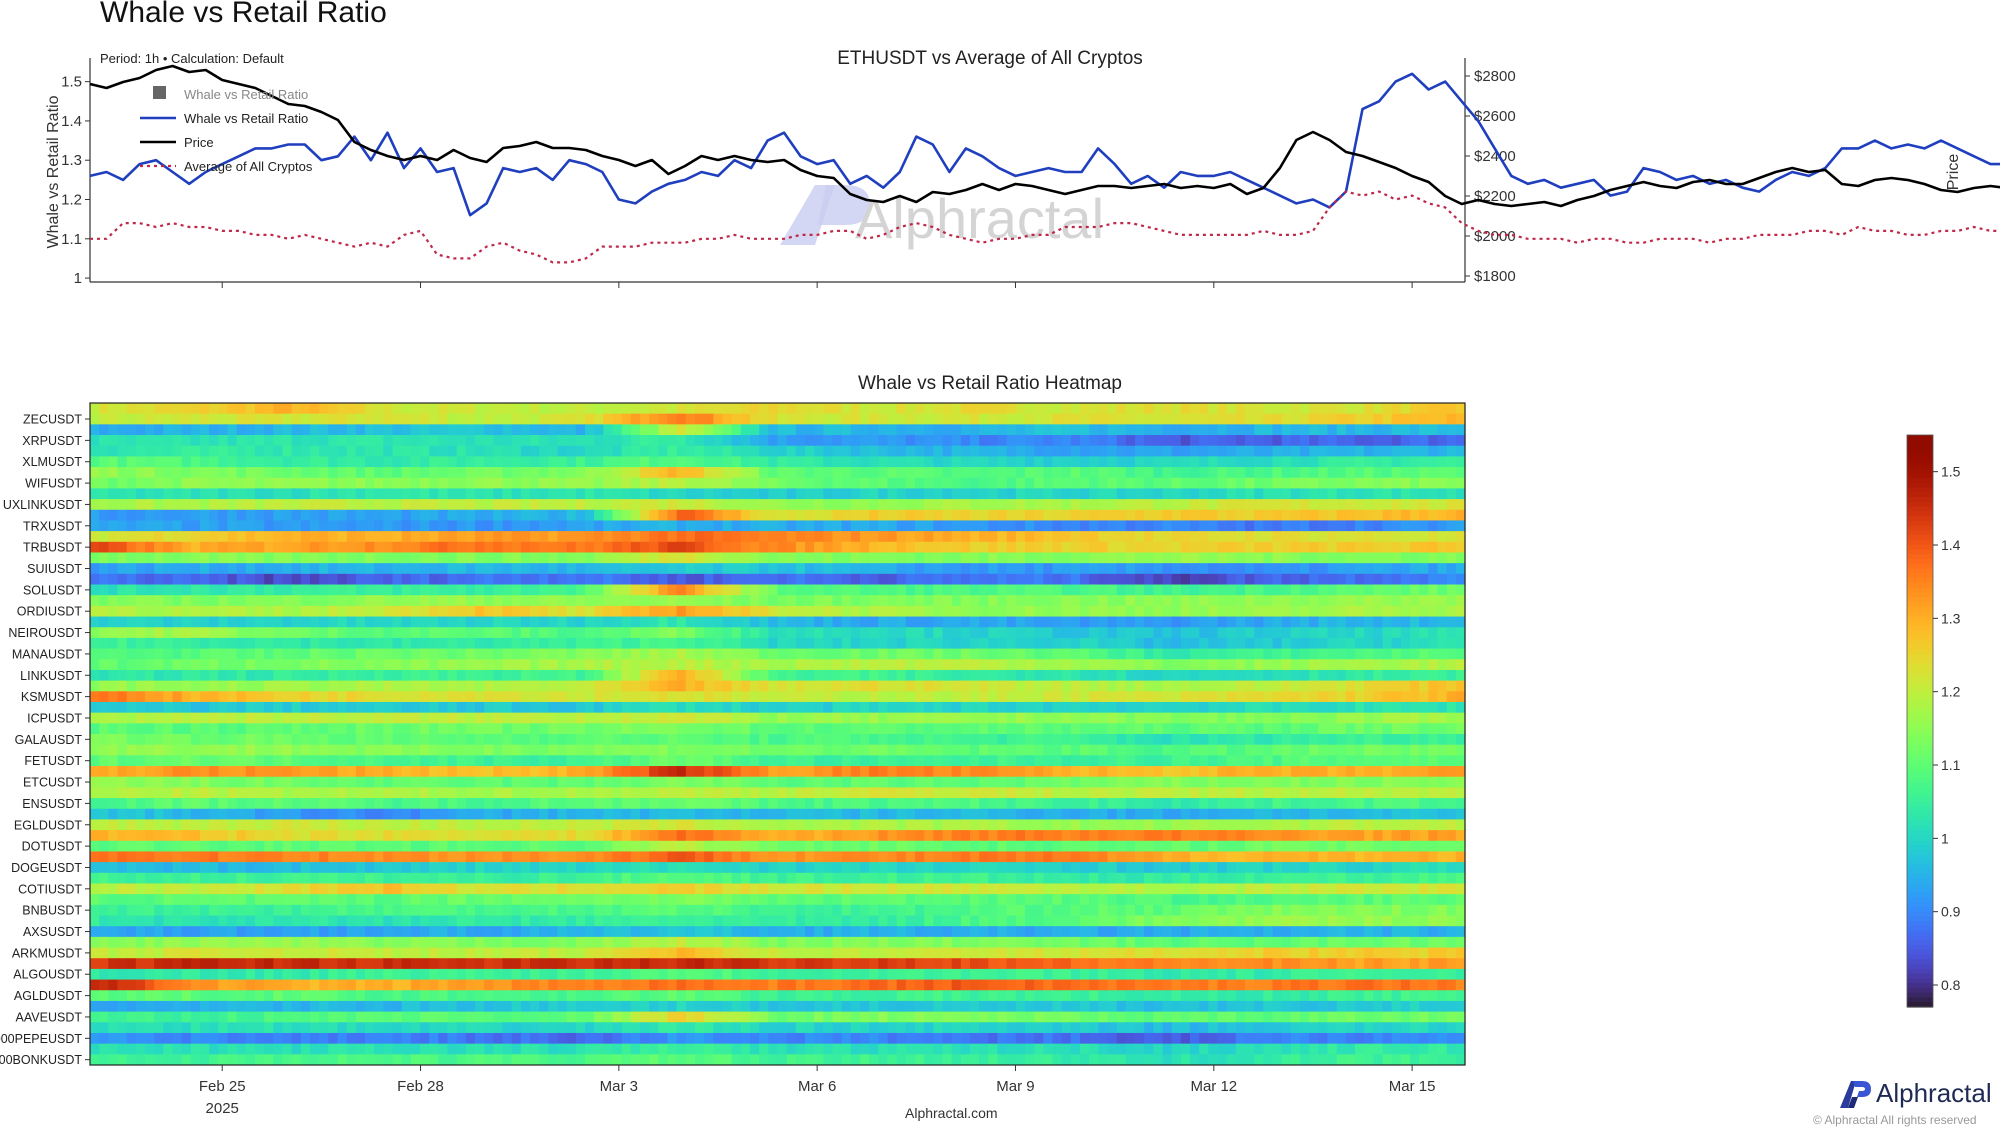  Describe the element at coordinates (248, 166) in the screenshot. I see `legend-entry-label: Average of All Cryptos` at that location.